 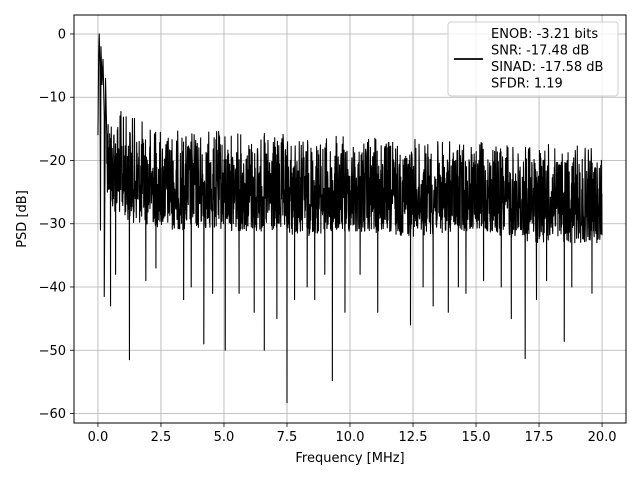 I want to click on x-tick-label: 12.5, so click(x=413, y=437).